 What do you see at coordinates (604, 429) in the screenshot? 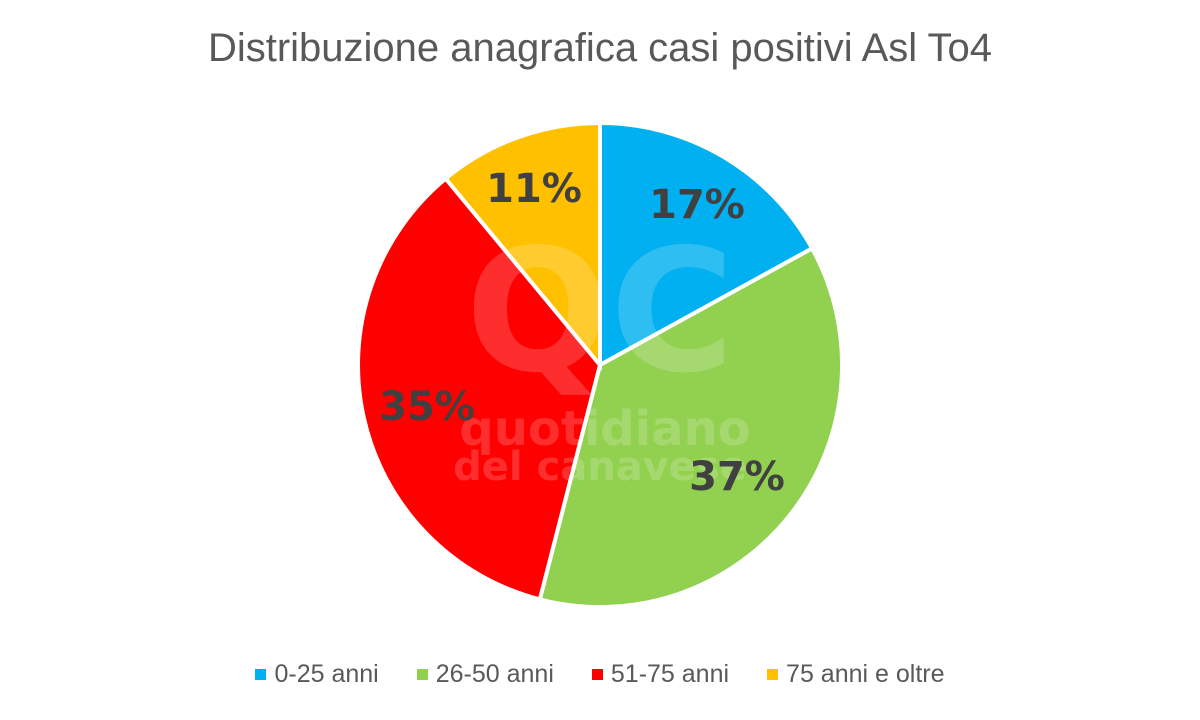
I see `svg-text: quotidiano` at bounding box center [604, 429].